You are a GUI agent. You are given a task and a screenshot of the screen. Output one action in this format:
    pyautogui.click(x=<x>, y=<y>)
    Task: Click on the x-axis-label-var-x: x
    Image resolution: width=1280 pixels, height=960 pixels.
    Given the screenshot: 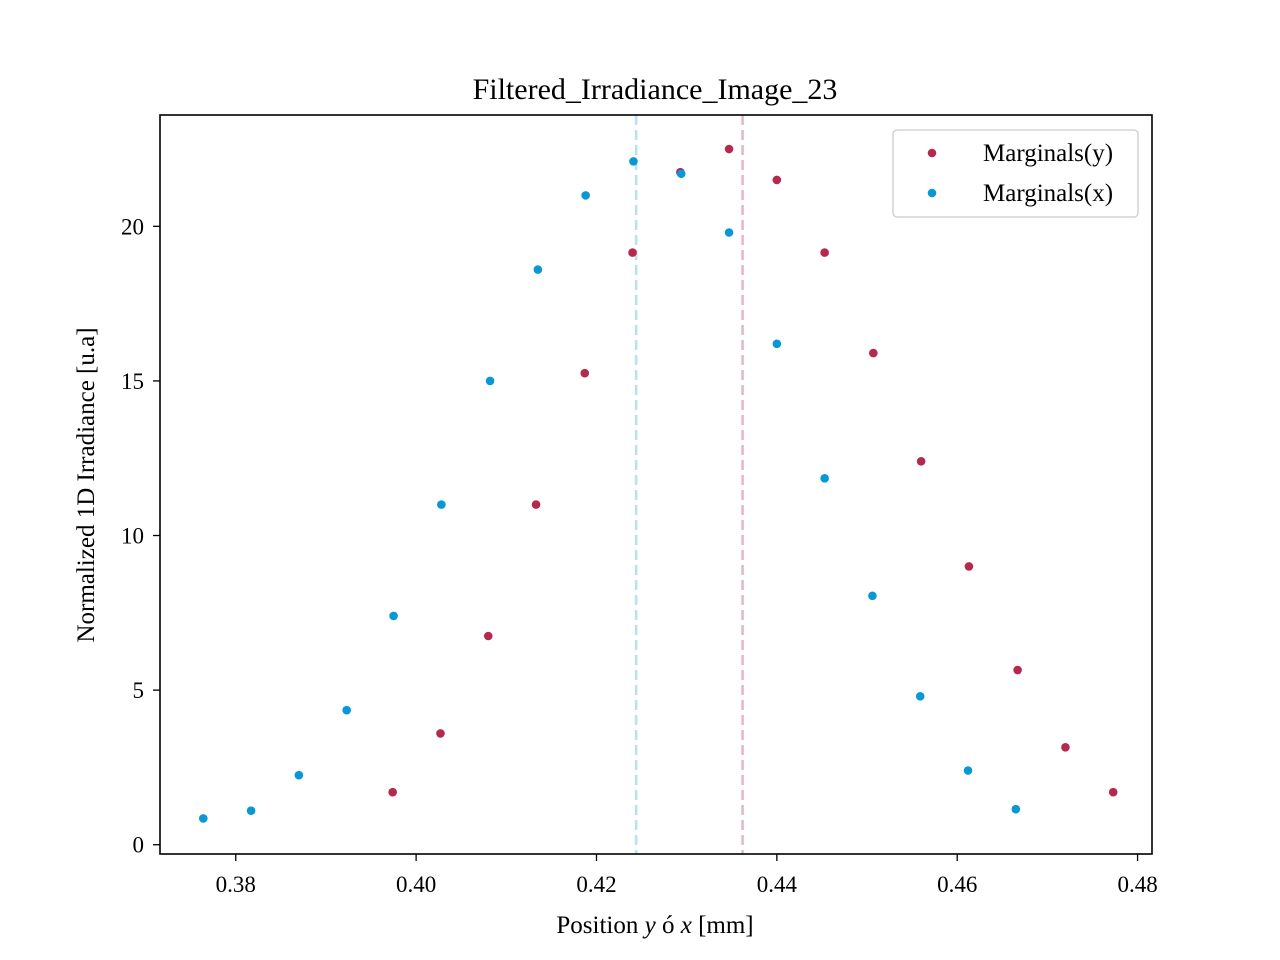 What is the action you would take?
    pyautogui.click(x=686, y=925)
    